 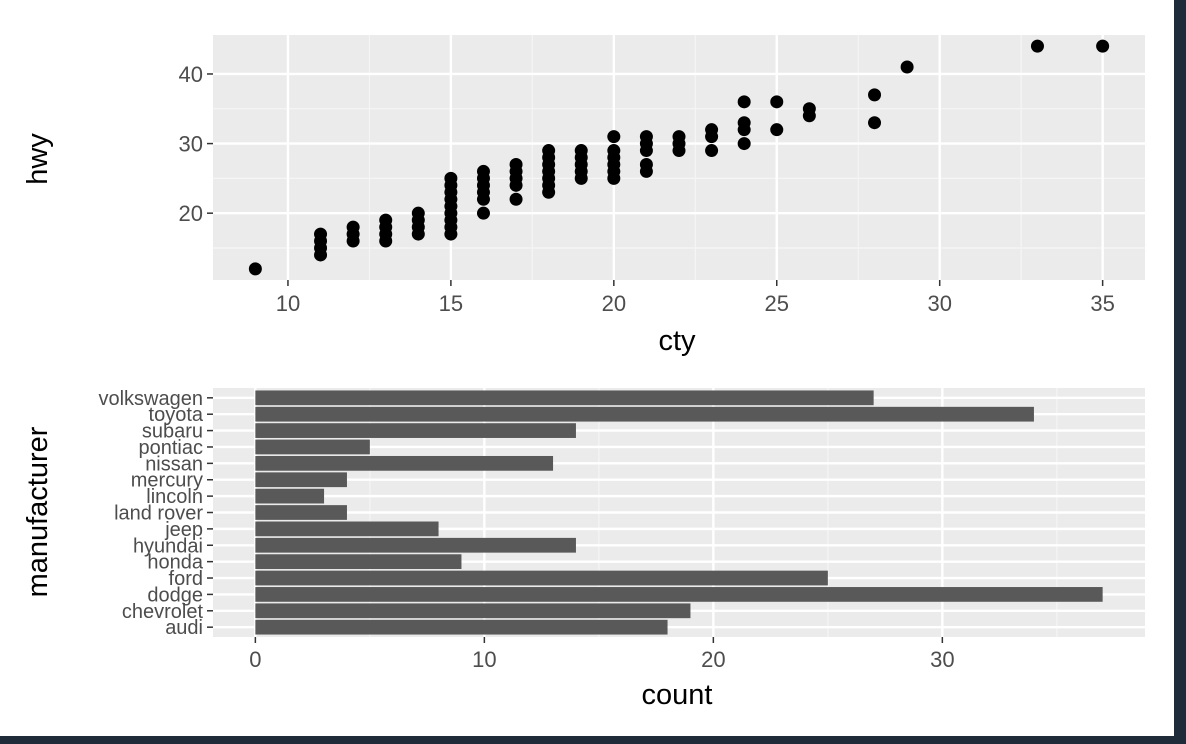 What do you see at coordinates (191, 74) in the screenshot?
I see `scatter-y-tick-label: 40` at bounding box center [191, 74].